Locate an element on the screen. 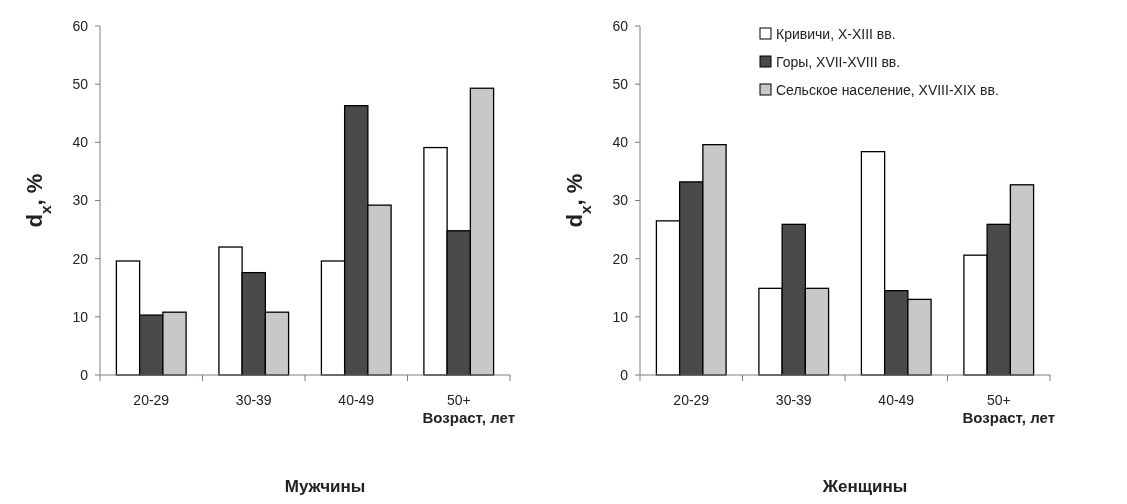  legend-label: Кривичи, X-XIII вв. is located at coordinates (836, 33).